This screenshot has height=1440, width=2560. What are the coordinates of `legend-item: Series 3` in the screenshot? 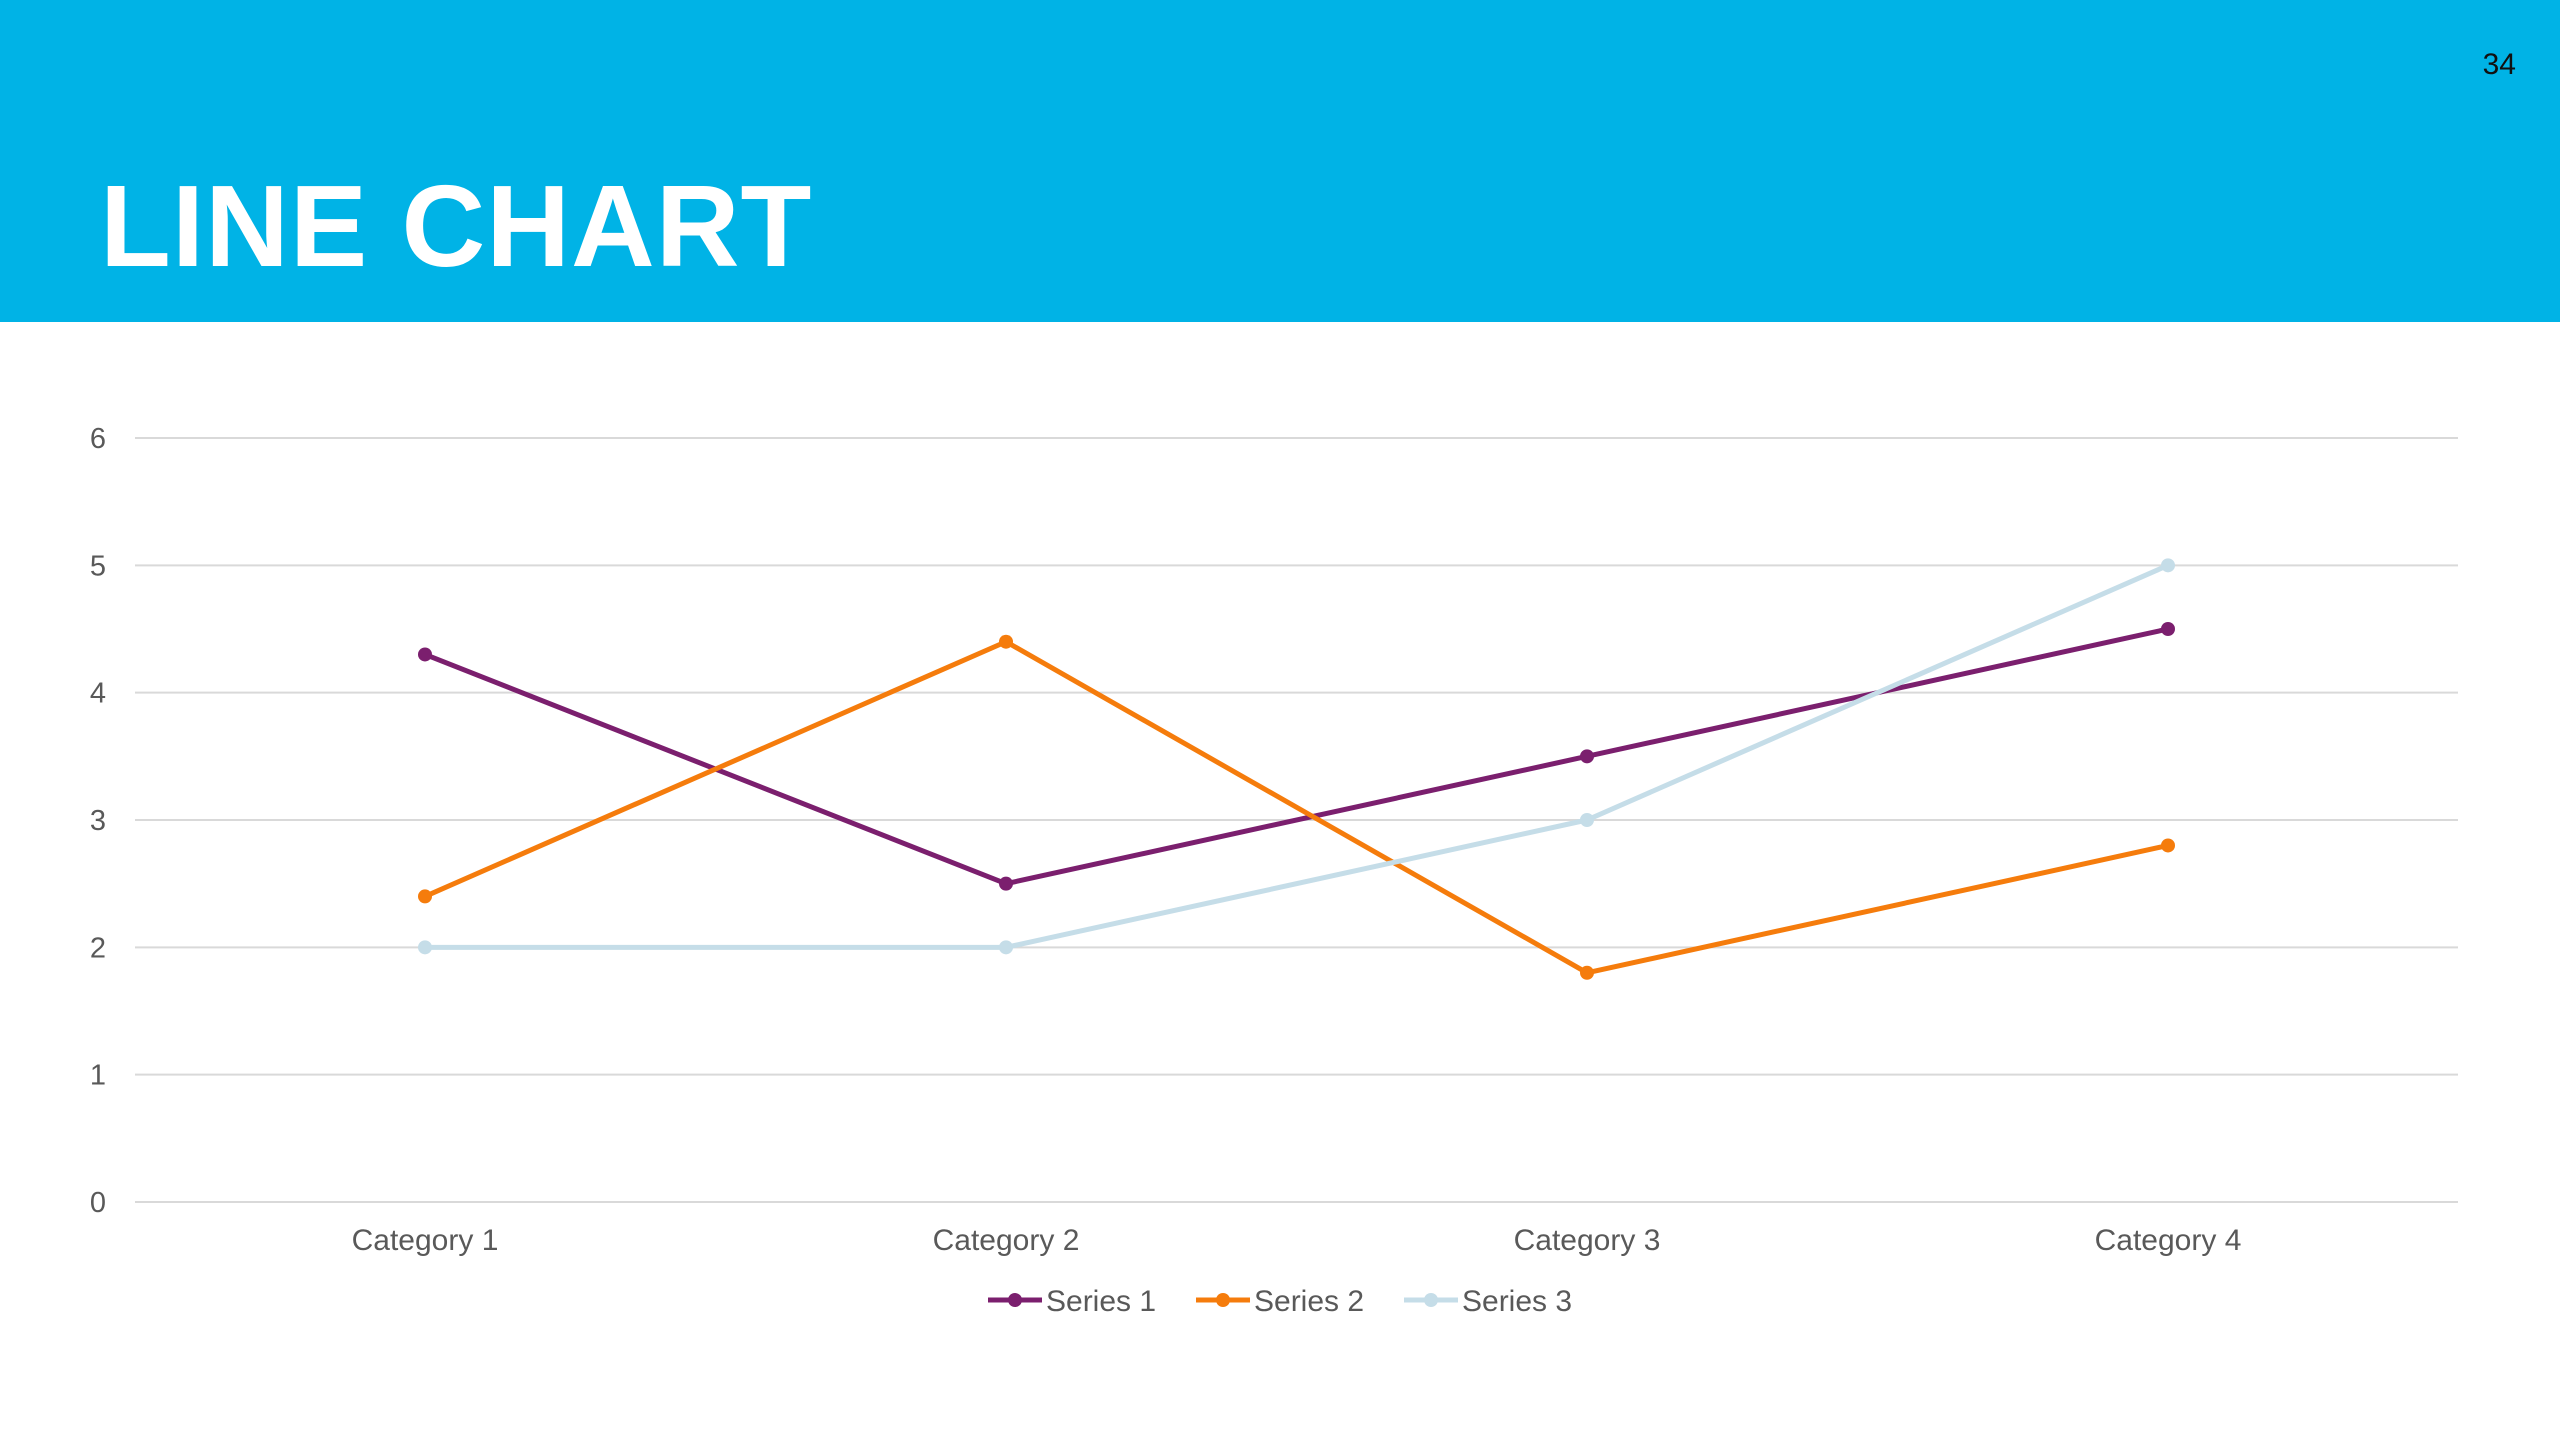 It's located at (1488, 1301).